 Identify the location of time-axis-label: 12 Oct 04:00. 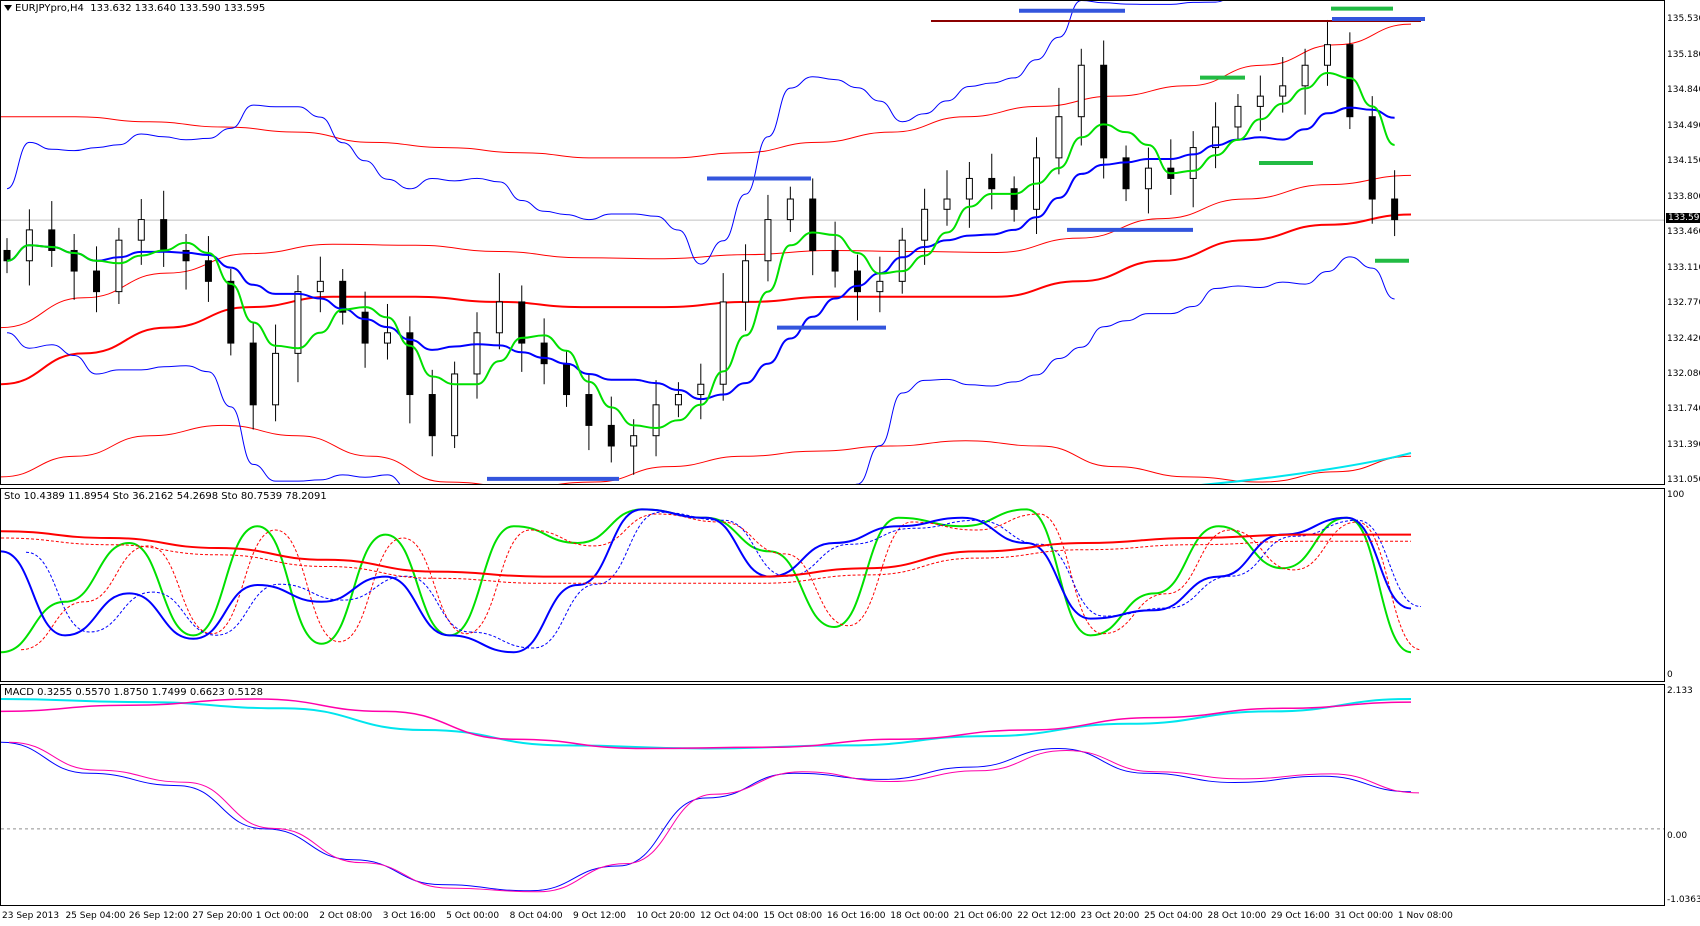
(729, 916).